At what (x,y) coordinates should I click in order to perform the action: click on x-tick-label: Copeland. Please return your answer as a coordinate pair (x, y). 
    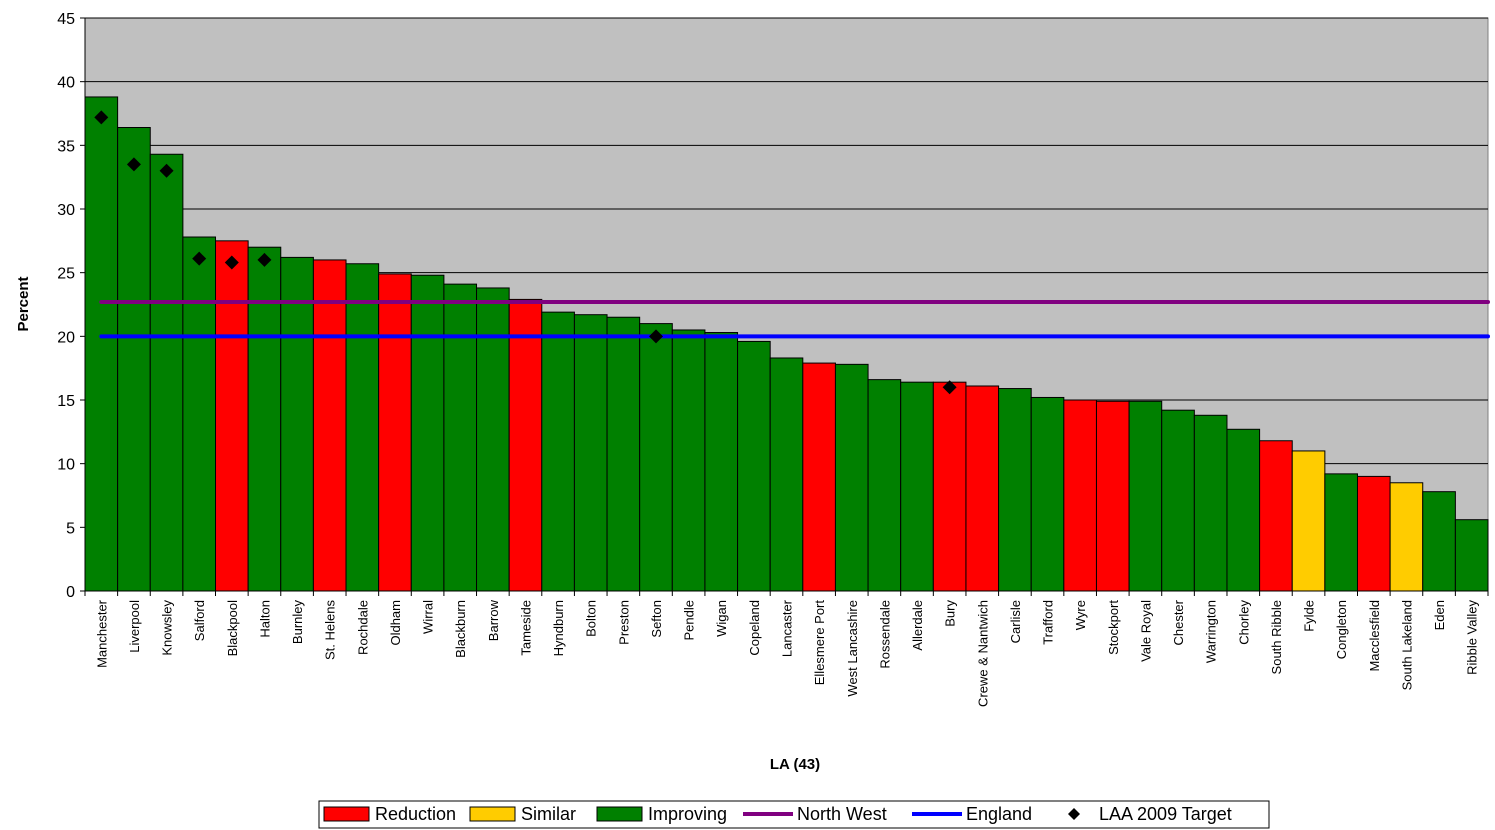
    Looking at the image, I should click on (754, 628).